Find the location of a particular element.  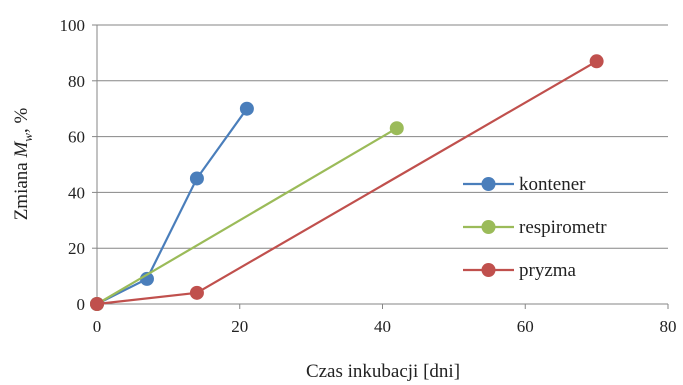

y-axis-title: Zmiana Mw, % is located at coordinates (23, 164).